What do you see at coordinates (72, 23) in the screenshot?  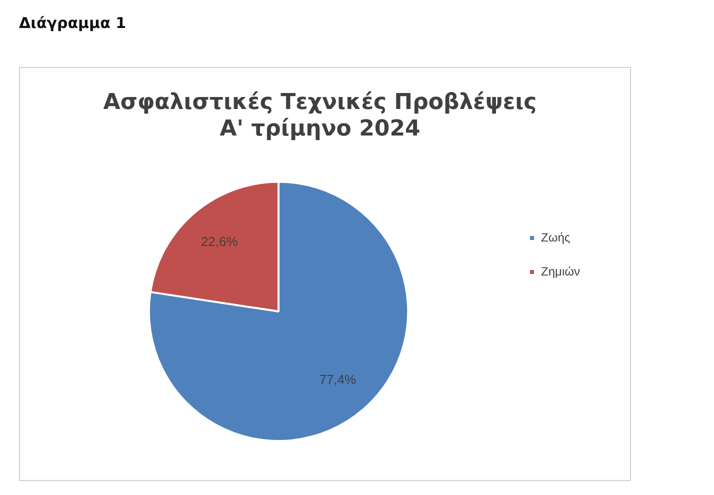 I see `text: Διάγραμμα 1` at bounding box center [72, 23].